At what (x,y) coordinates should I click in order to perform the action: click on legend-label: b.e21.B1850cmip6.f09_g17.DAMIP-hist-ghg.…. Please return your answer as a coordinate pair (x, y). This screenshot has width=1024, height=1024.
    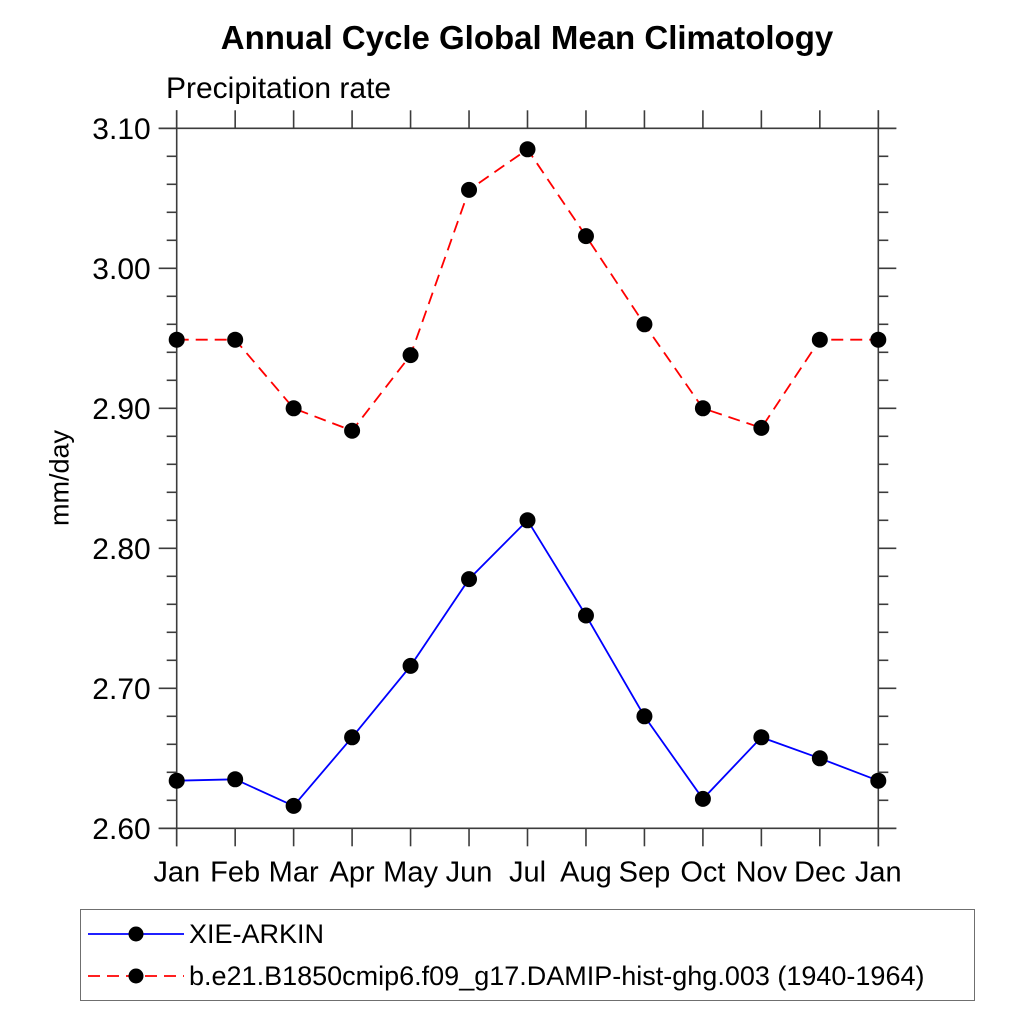
    Looking at the image, I should click on (557, 975).